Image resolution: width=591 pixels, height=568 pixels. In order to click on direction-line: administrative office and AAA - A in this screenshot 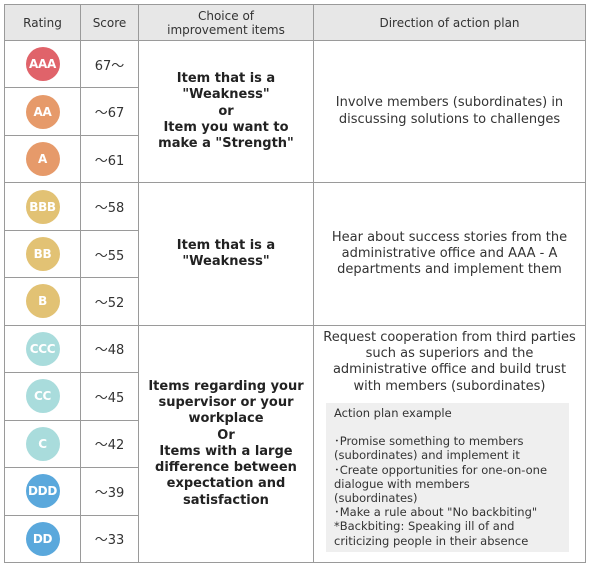, I will do `click(449, 253)`.